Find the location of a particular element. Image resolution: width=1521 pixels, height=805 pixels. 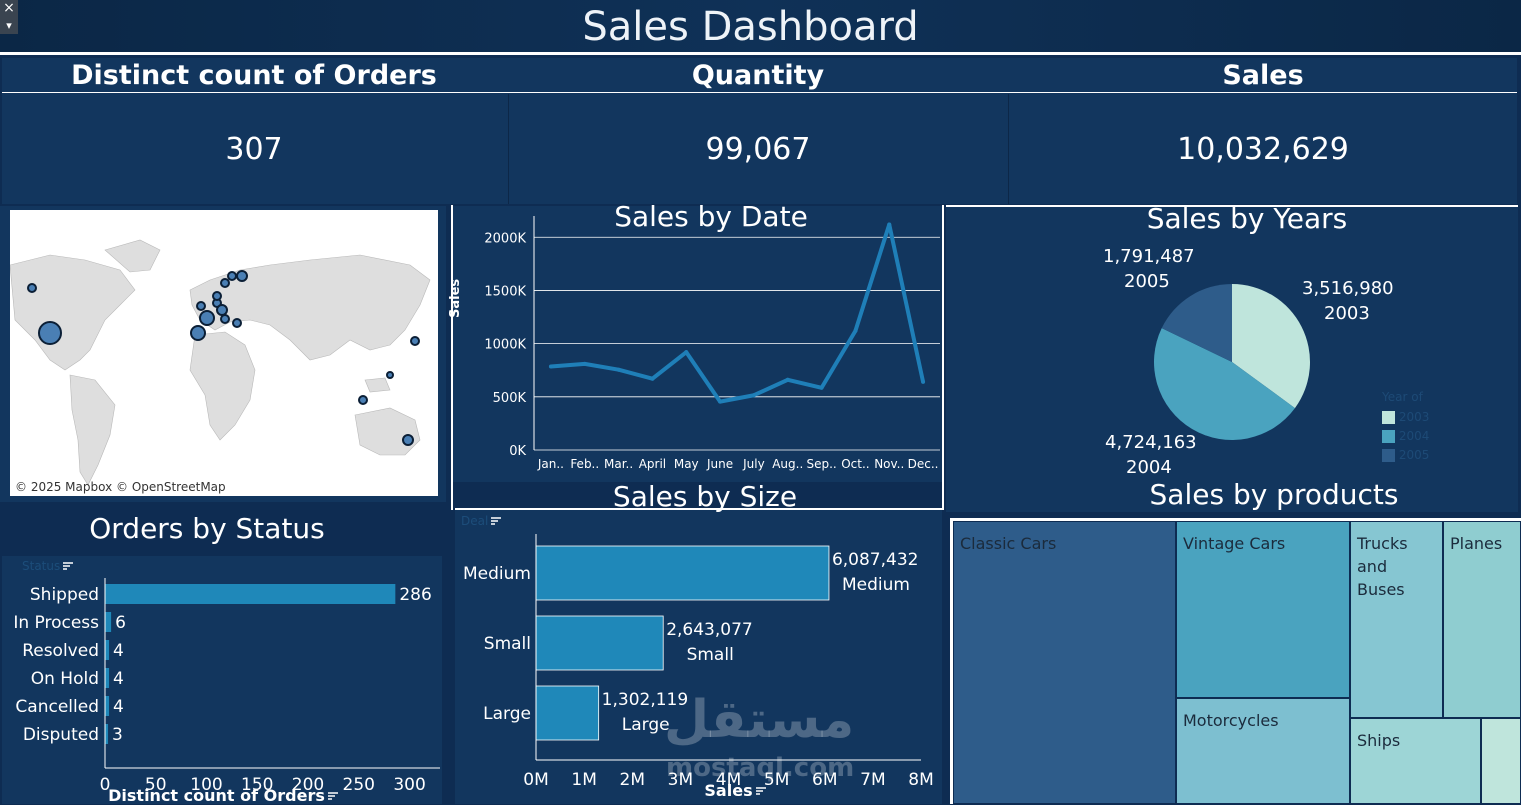

x-tick-label: Oct.. is located at coordinates (855, 464).